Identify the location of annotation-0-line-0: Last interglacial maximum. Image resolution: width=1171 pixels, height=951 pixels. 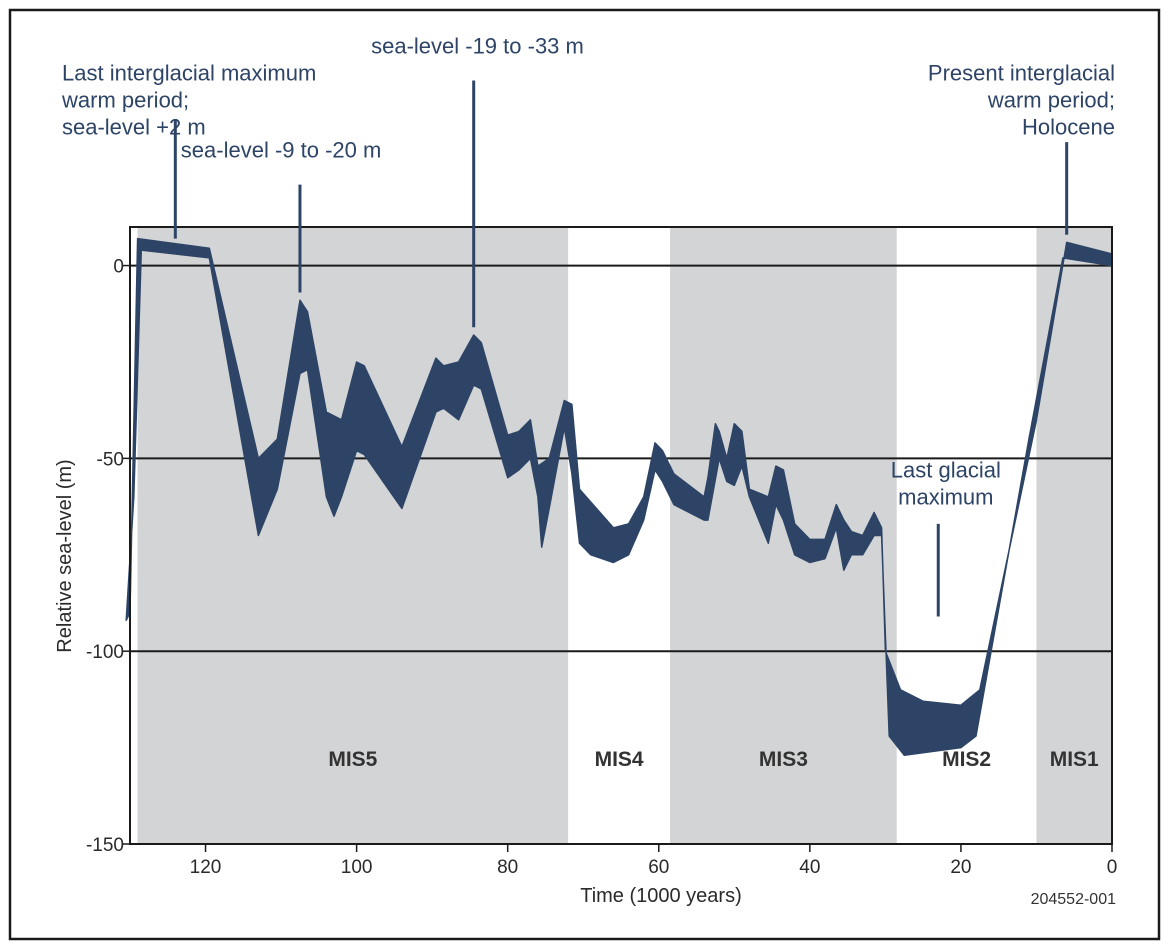
(189, 72).